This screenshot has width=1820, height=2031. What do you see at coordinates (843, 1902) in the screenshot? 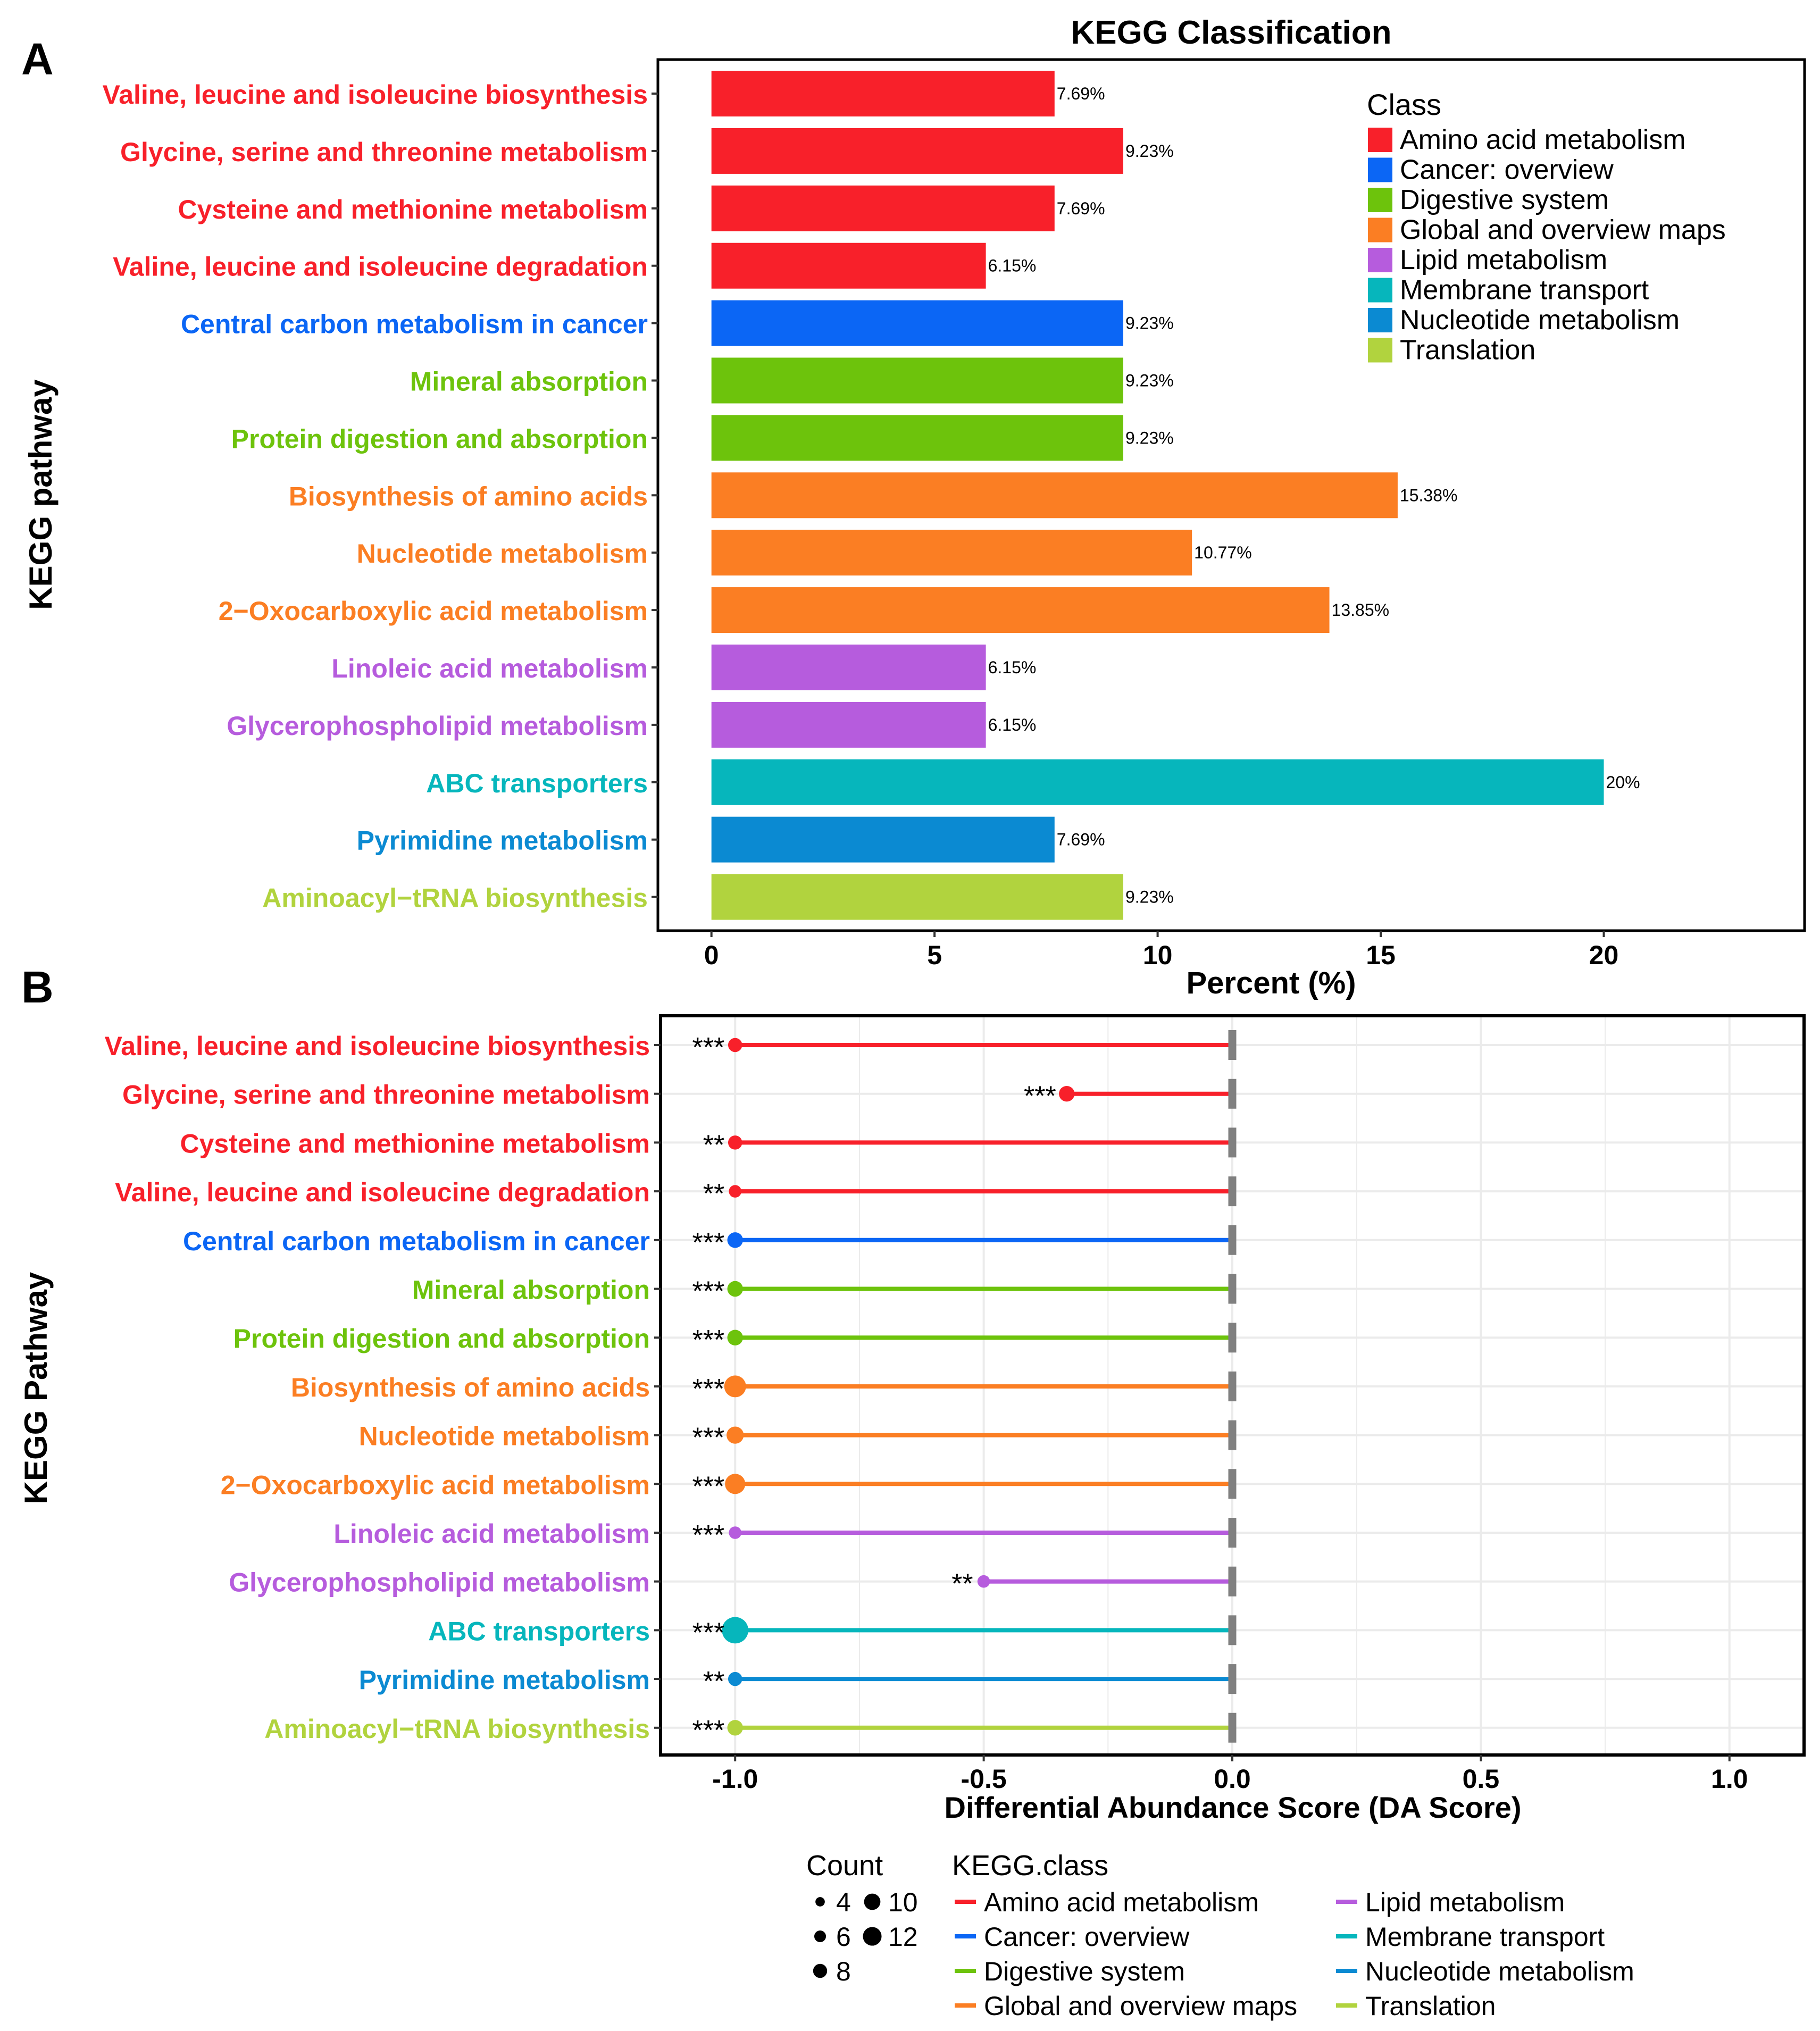
I see `chart-b-legend-size-label: 4` at bounding box center [843, 1902].